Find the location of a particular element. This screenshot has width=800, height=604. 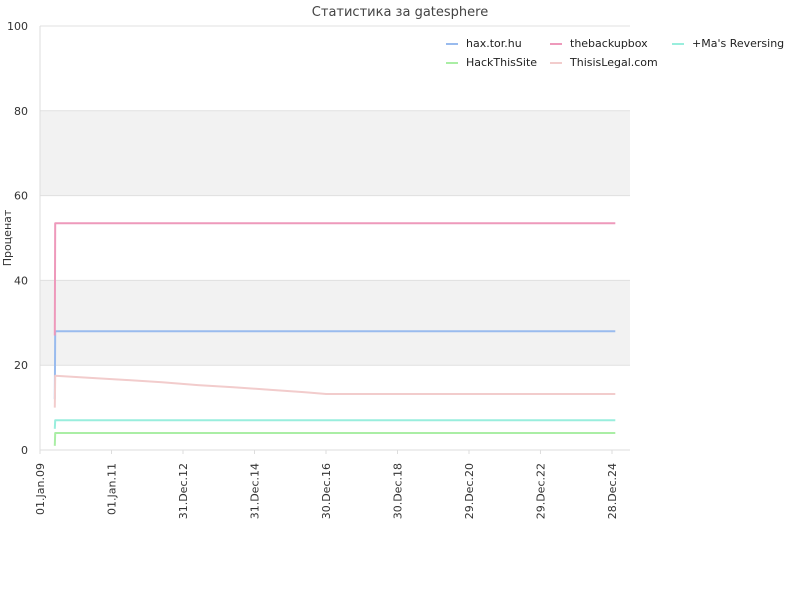

y-axis-label: Проценат is located at coordinates (7, 237).